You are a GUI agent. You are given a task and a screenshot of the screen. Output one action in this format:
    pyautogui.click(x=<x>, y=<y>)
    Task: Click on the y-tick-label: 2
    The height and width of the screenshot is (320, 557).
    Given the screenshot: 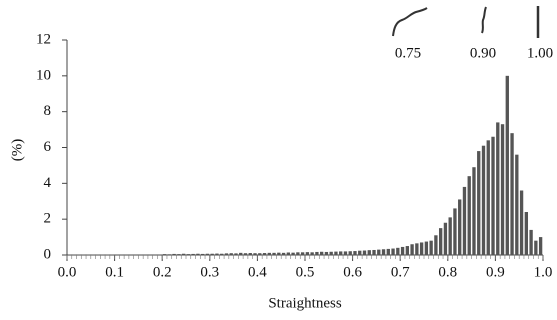 What is the action you would take?
    pyautogui.click(x=48, y=219)
    